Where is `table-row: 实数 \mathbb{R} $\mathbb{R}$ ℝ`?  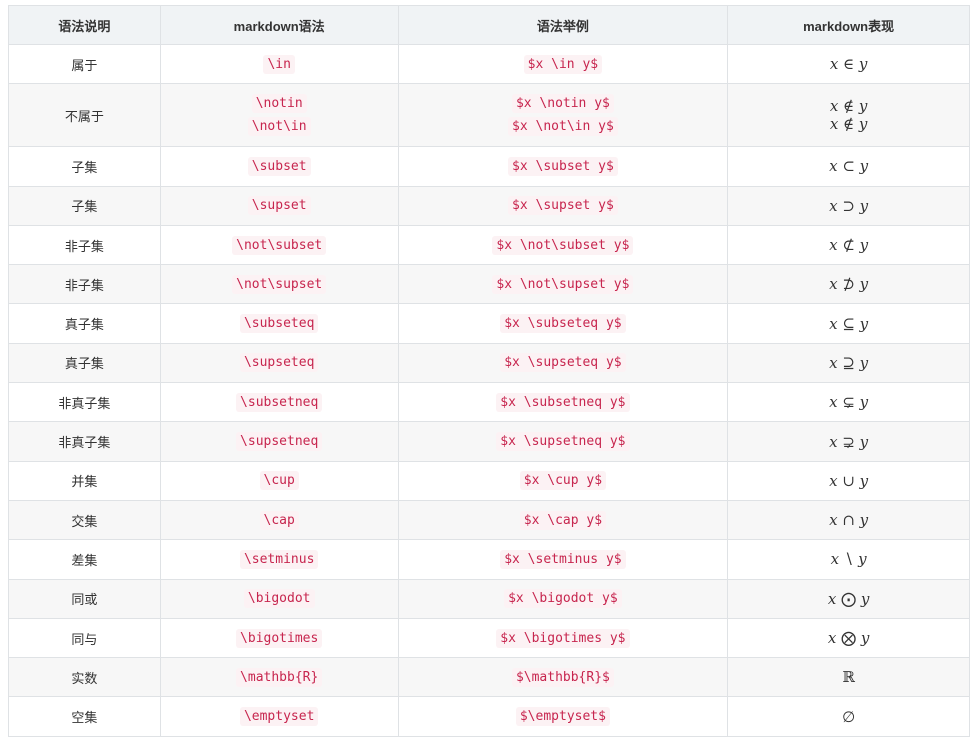 table-row: 实数 \mathbb{R} $\mathbb{R}$ ℝ is located at coordinates (489, 677).